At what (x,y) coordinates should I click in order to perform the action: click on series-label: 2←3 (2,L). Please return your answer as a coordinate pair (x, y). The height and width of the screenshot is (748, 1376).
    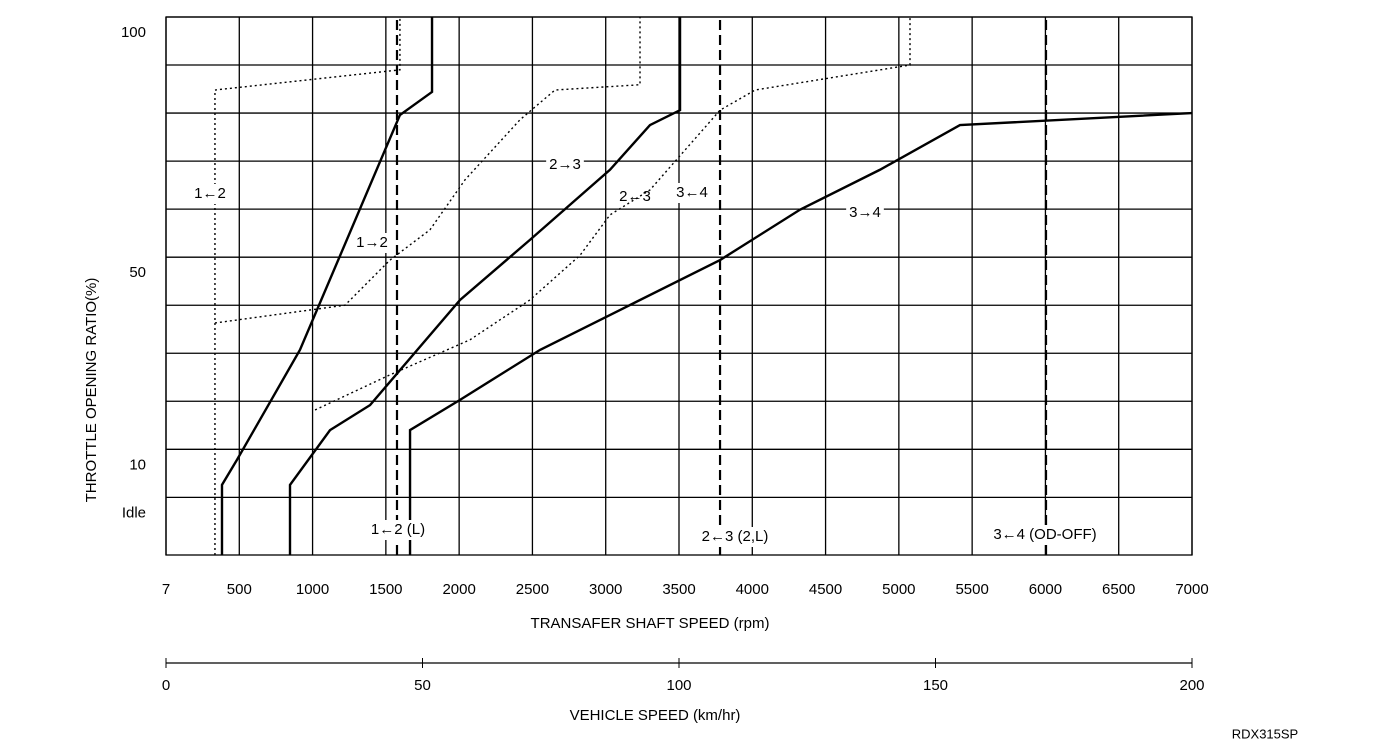
    Looking at the image, I should click on (735, 536).